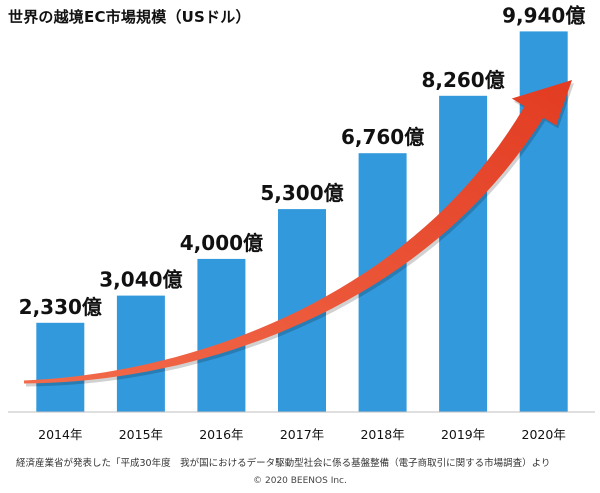  What do you see at coordinates (129, 17) in the screenshot?
I see `chart-title: 世界の越境EC市場規模（USドル）` at bounding box center [129, 17].